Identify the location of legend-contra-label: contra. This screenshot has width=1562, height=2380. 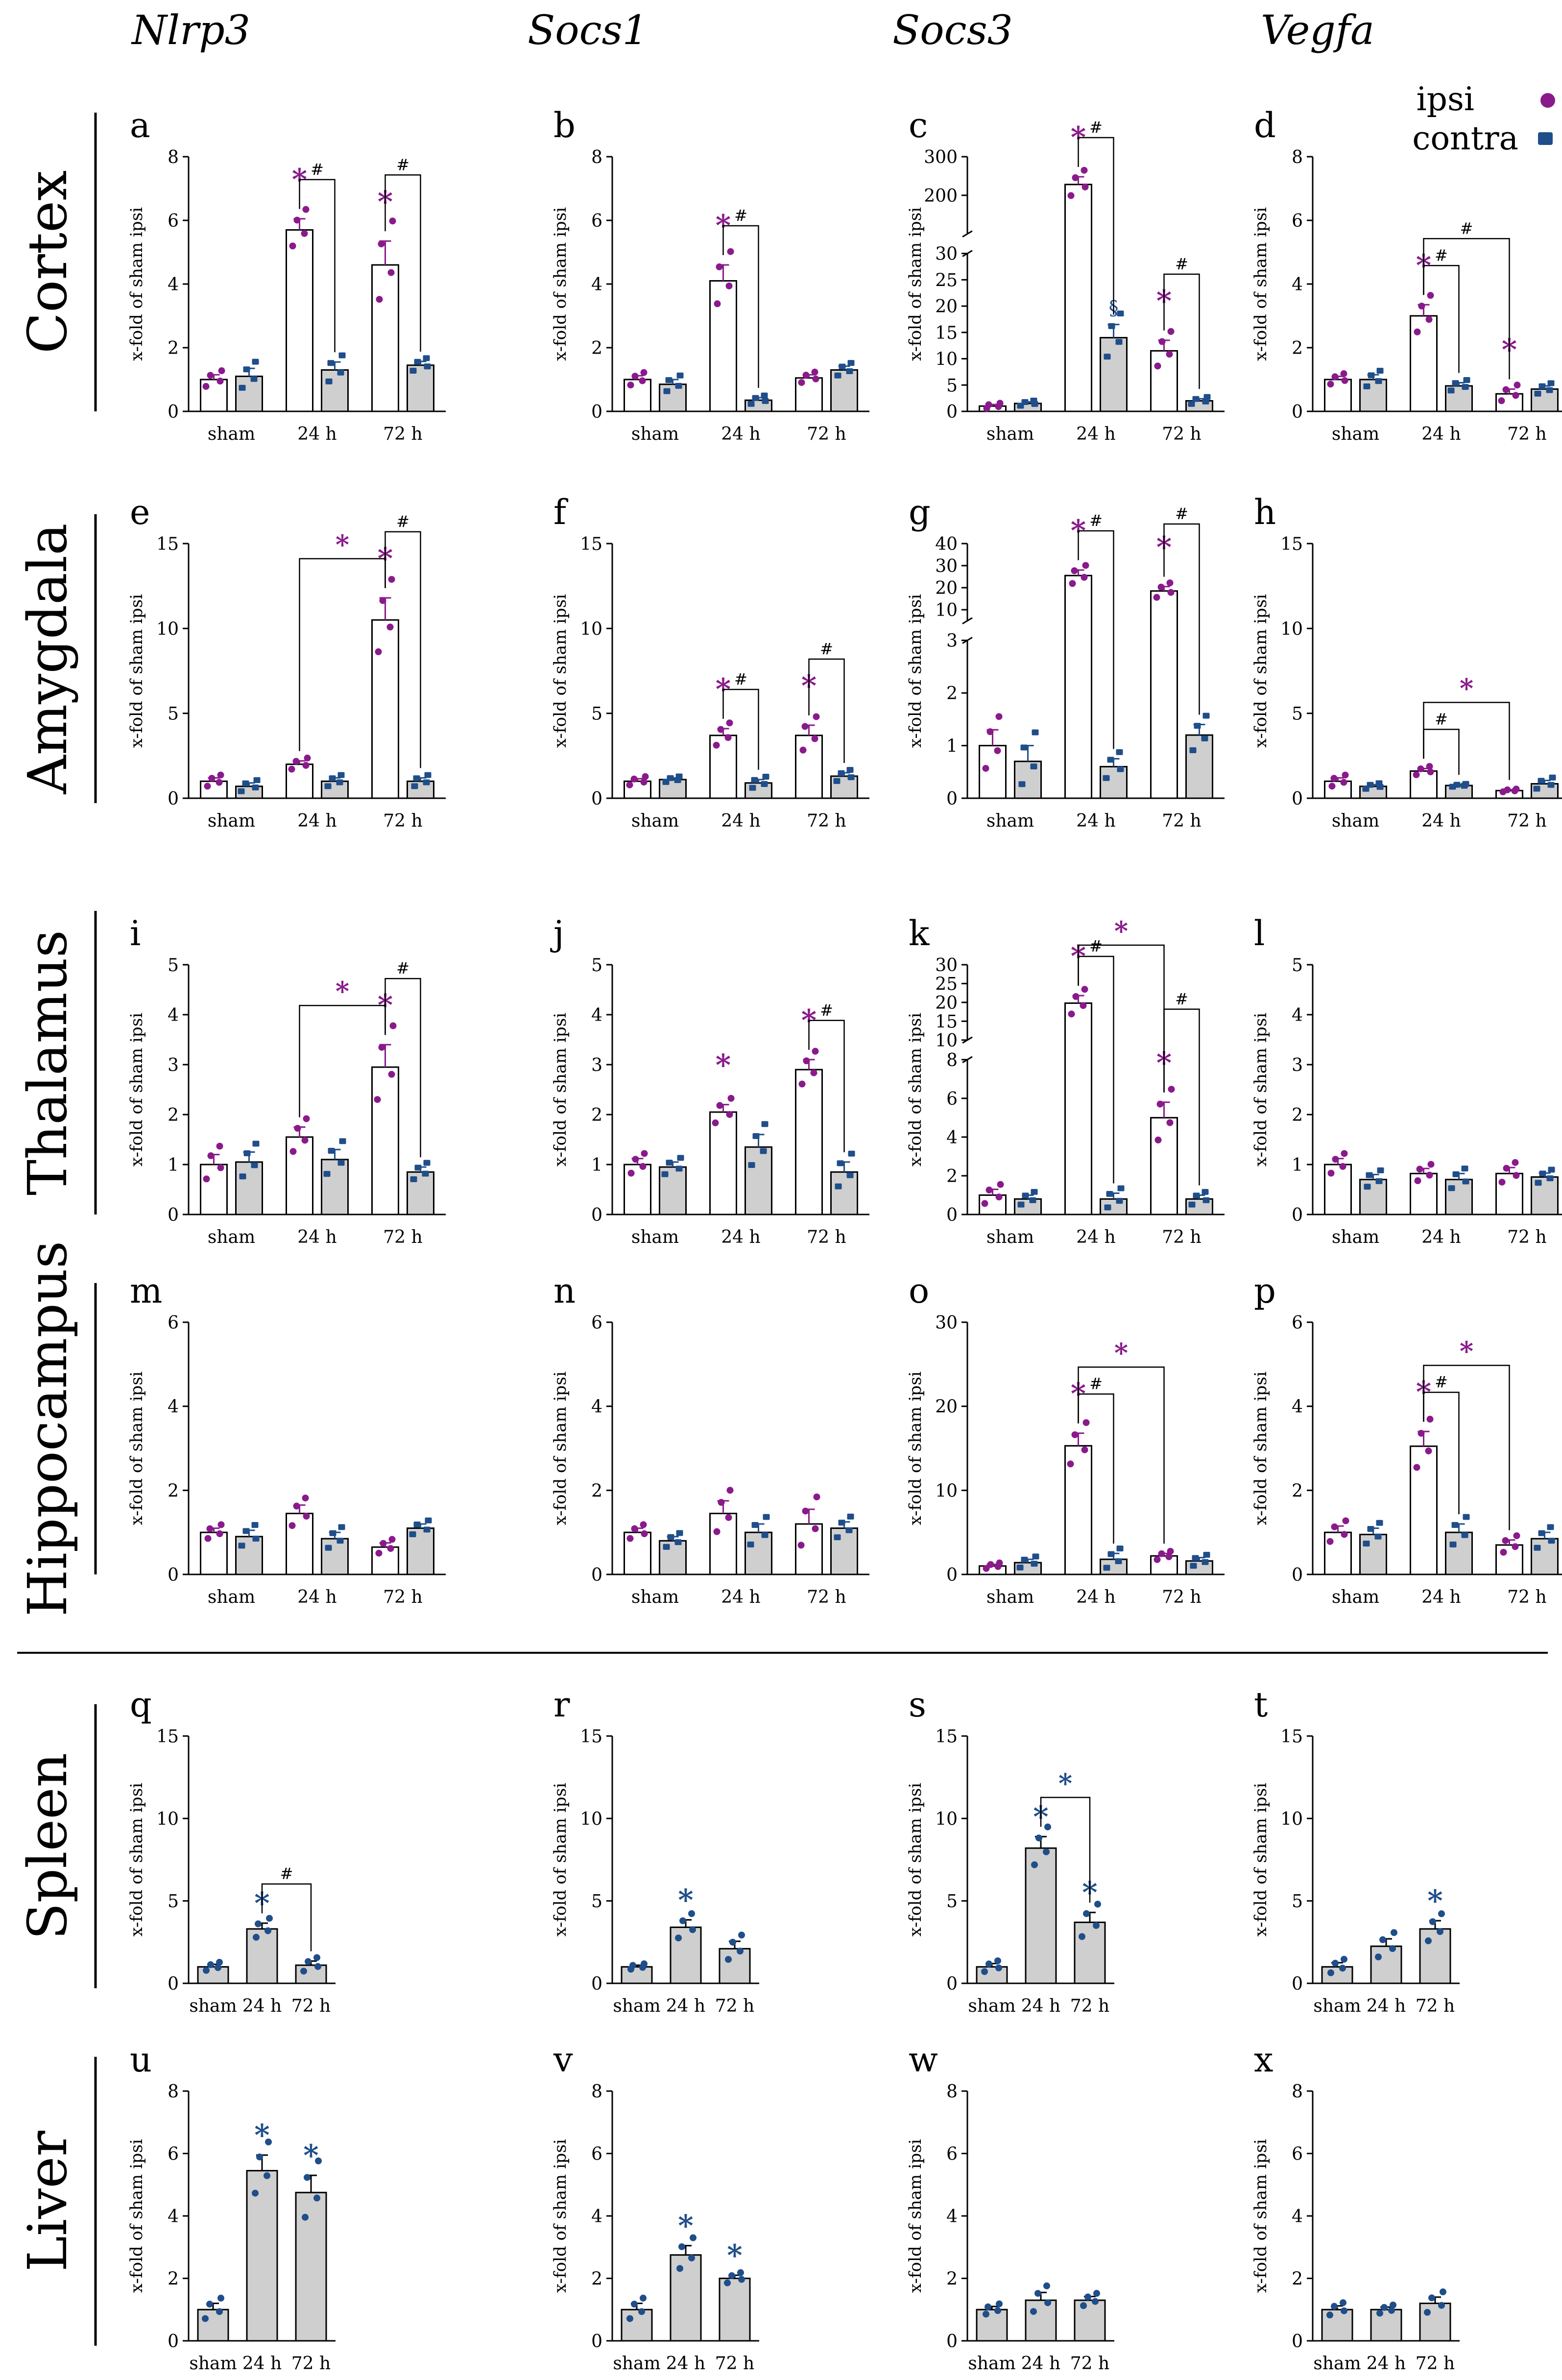
(1465, 138).